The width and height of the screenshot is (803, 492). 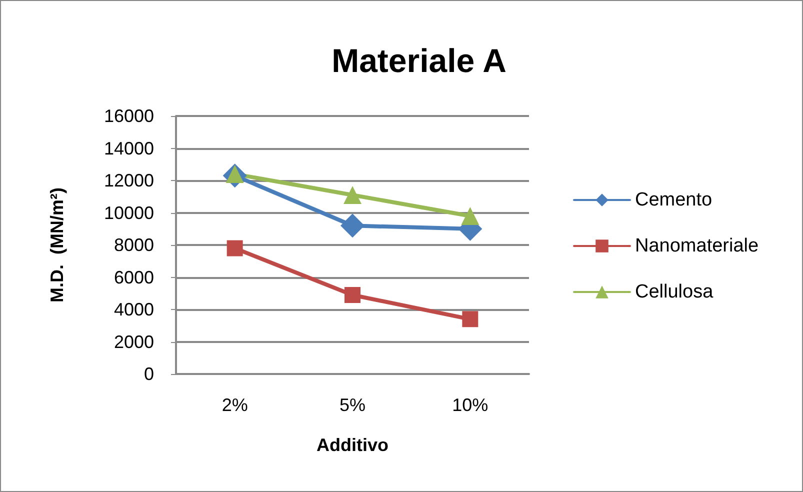 What do you see at coordinates (134, 245) in the screenshot?
I see `y-tick-label: 8000` at bounding box center [134, 245].